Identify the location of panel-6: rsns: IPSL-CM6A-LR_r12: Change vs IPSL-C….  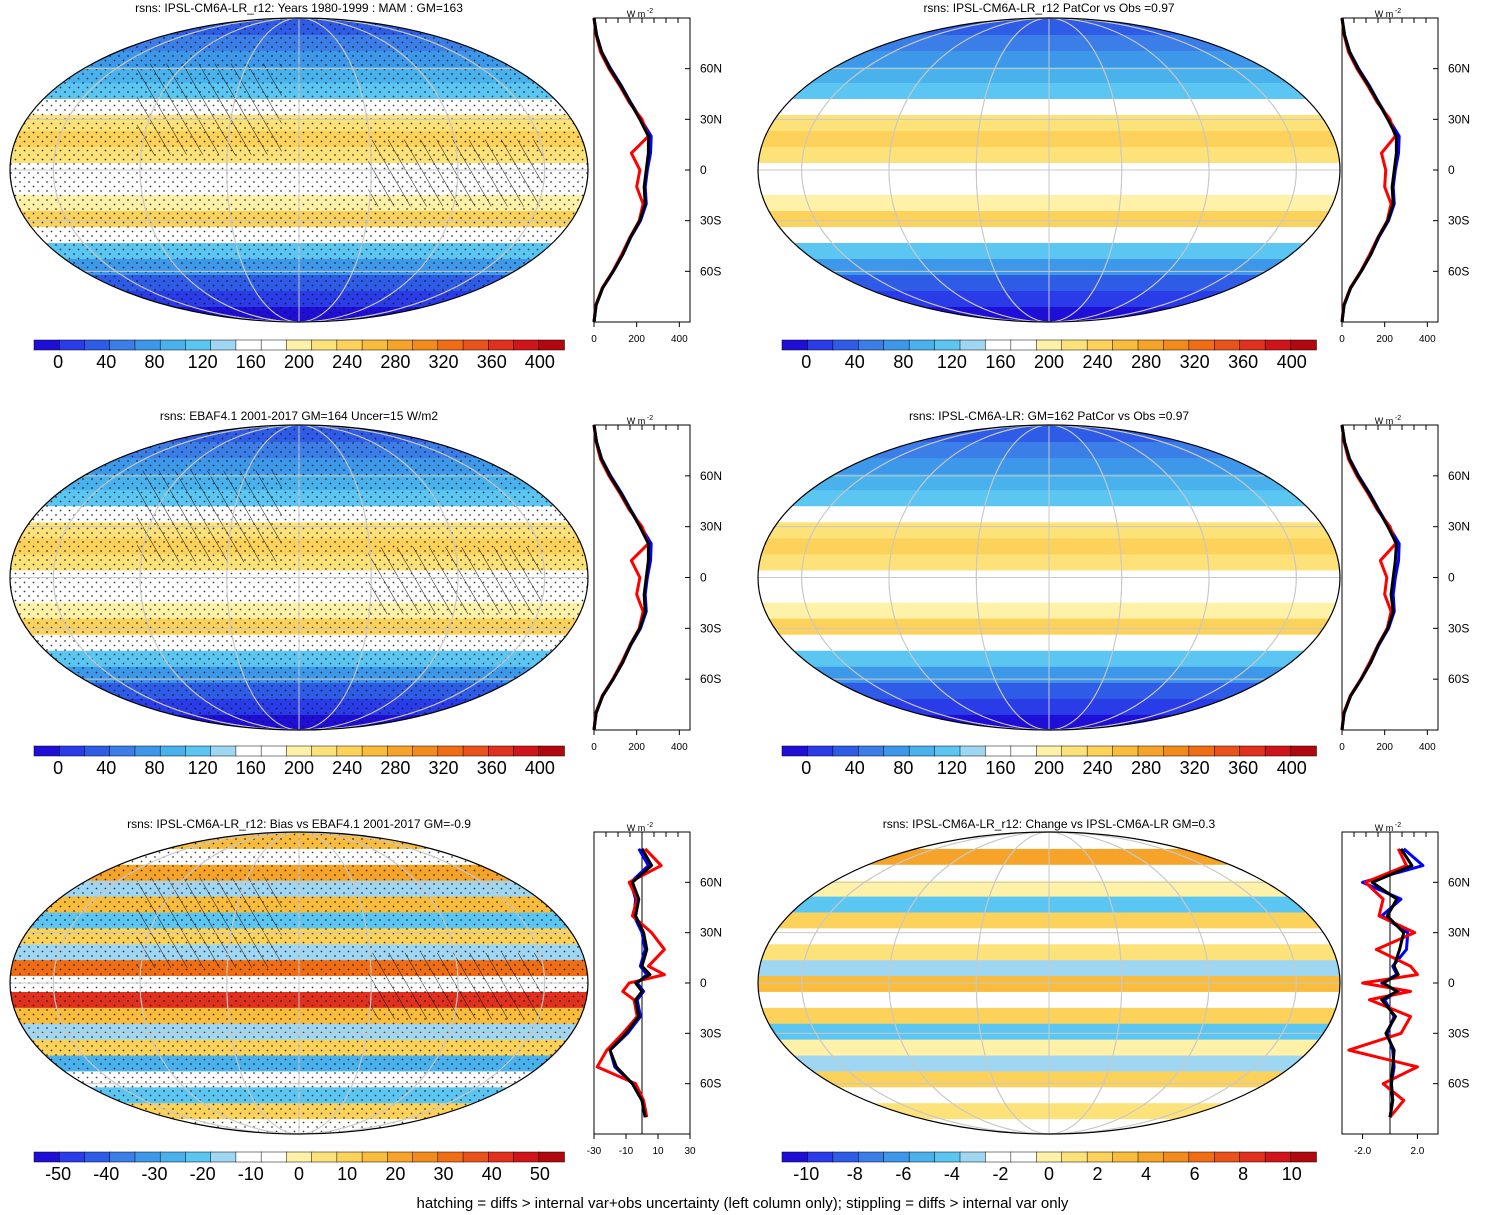
(1113, 1000).